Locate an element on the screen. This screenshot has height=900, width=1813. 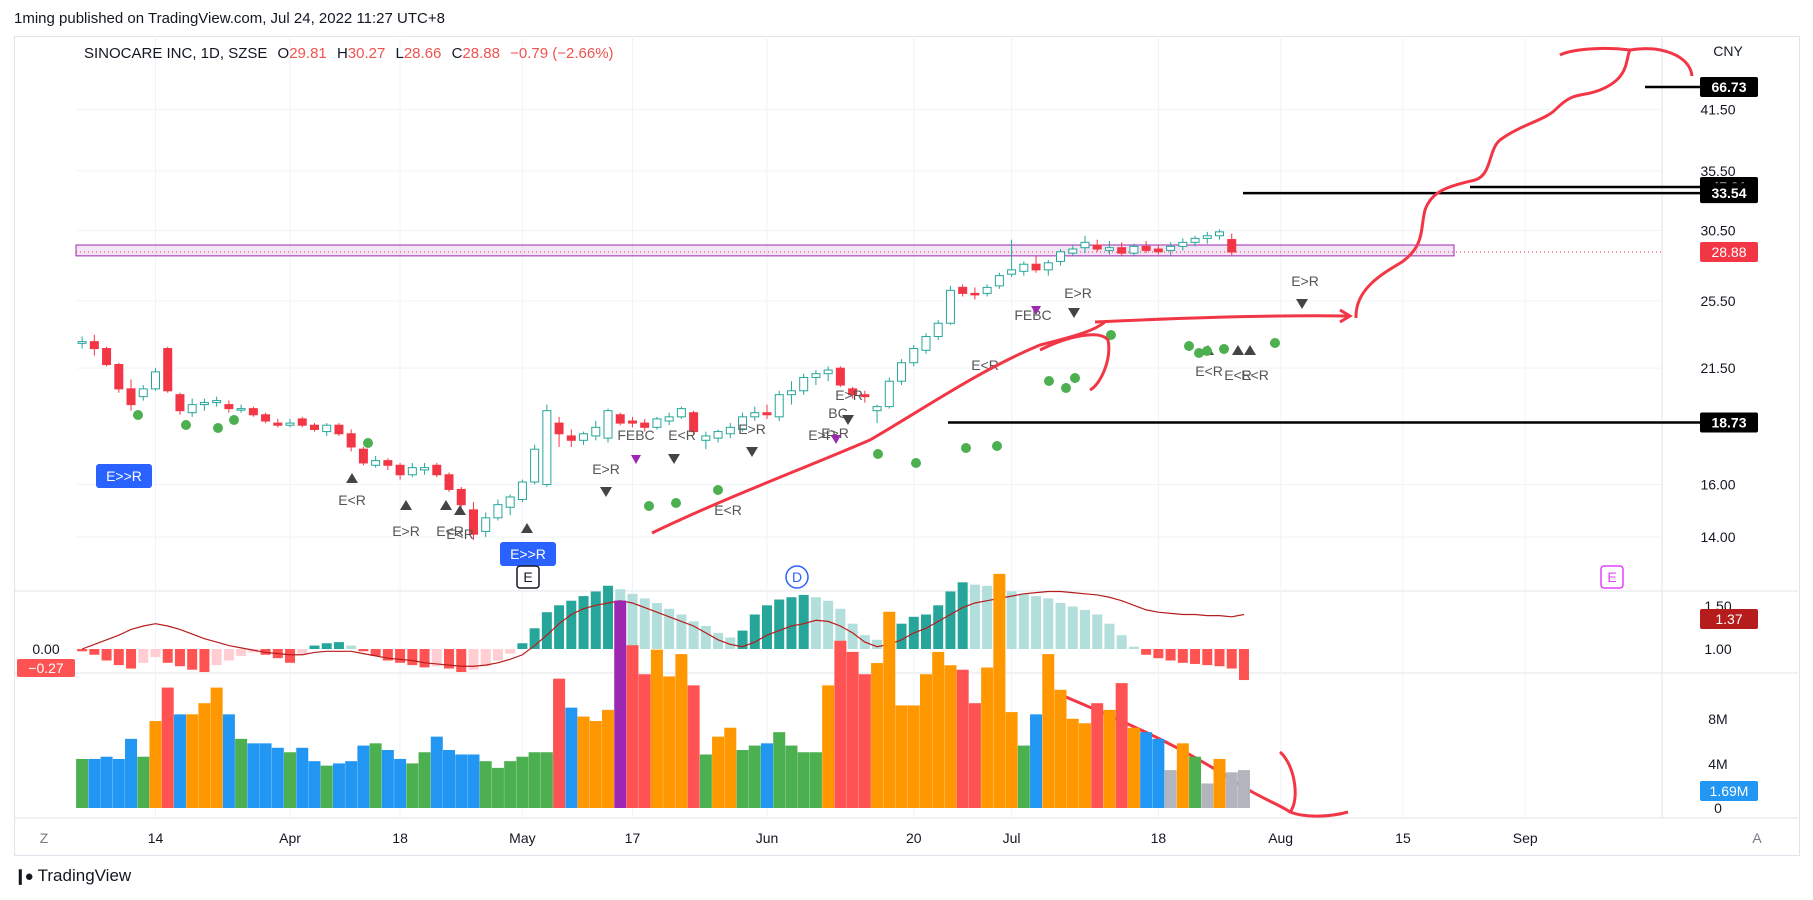
legend-close-value: 28.88 is located at coordinates (481, 53).